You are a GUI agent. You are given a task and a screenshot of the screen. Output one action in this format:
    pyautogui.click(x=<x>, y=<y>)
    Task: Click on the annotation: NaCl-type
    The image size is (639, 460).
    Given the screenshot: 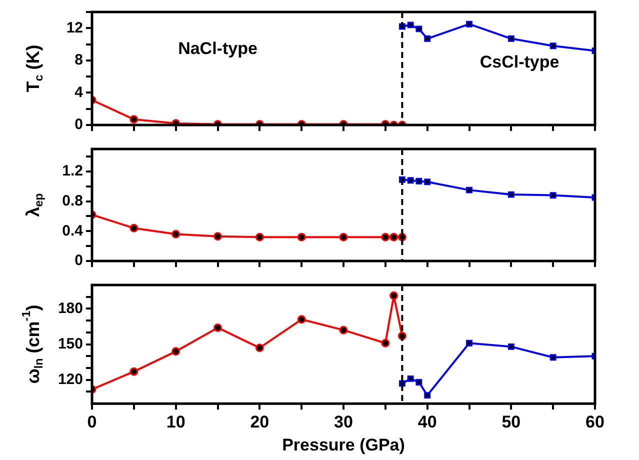 What is the action you would take?
    pyautogui.click(x=218, y=48)
    